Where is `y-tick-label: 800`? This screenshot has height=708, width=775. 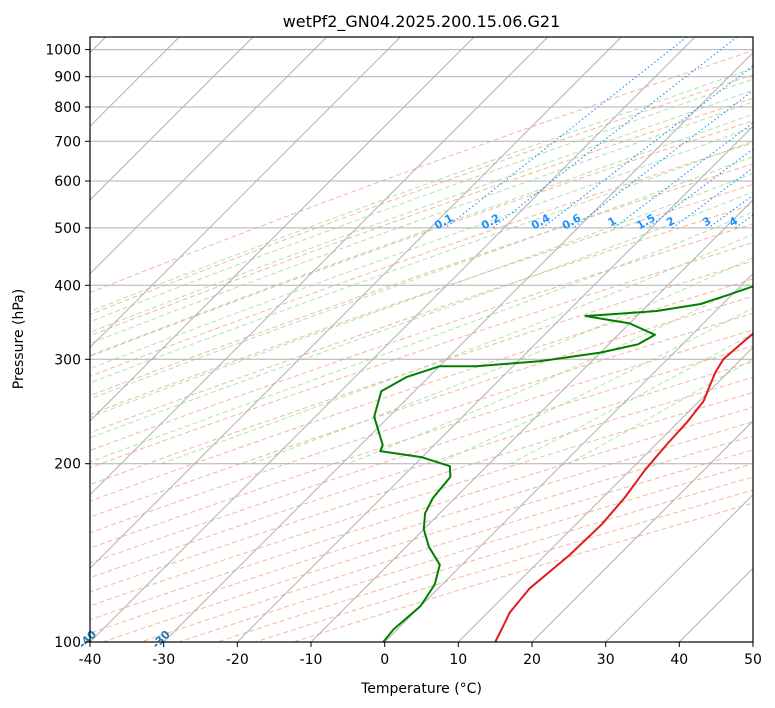
y-tick-label: 800 is located at coordinates (67, 108).